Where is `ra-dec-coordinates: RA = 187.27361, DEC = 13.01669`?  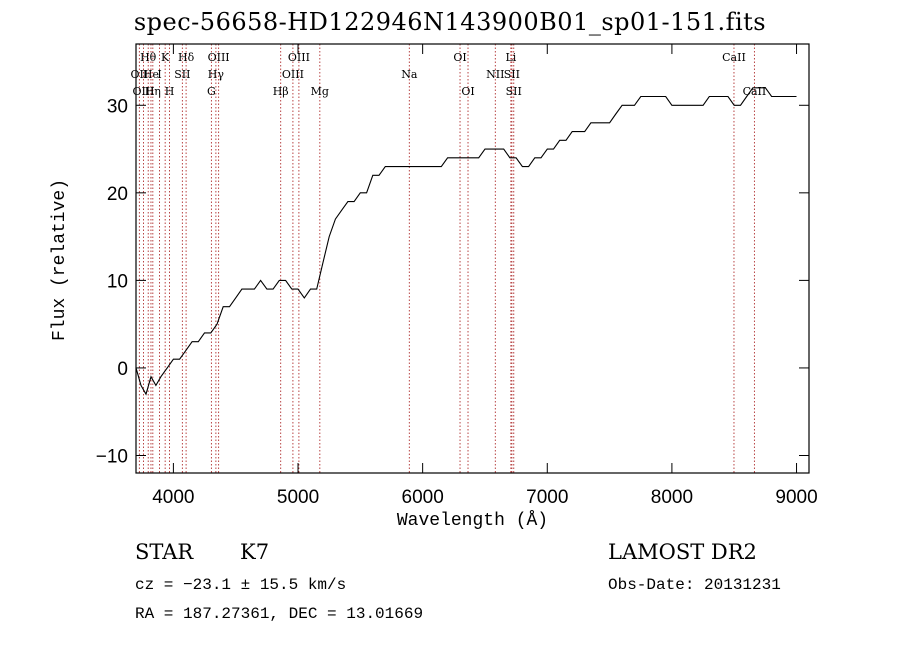 ra-dec-coordinates: RA = 187.27361, DEC = 13.01669 is located at coordinates (279, 614).